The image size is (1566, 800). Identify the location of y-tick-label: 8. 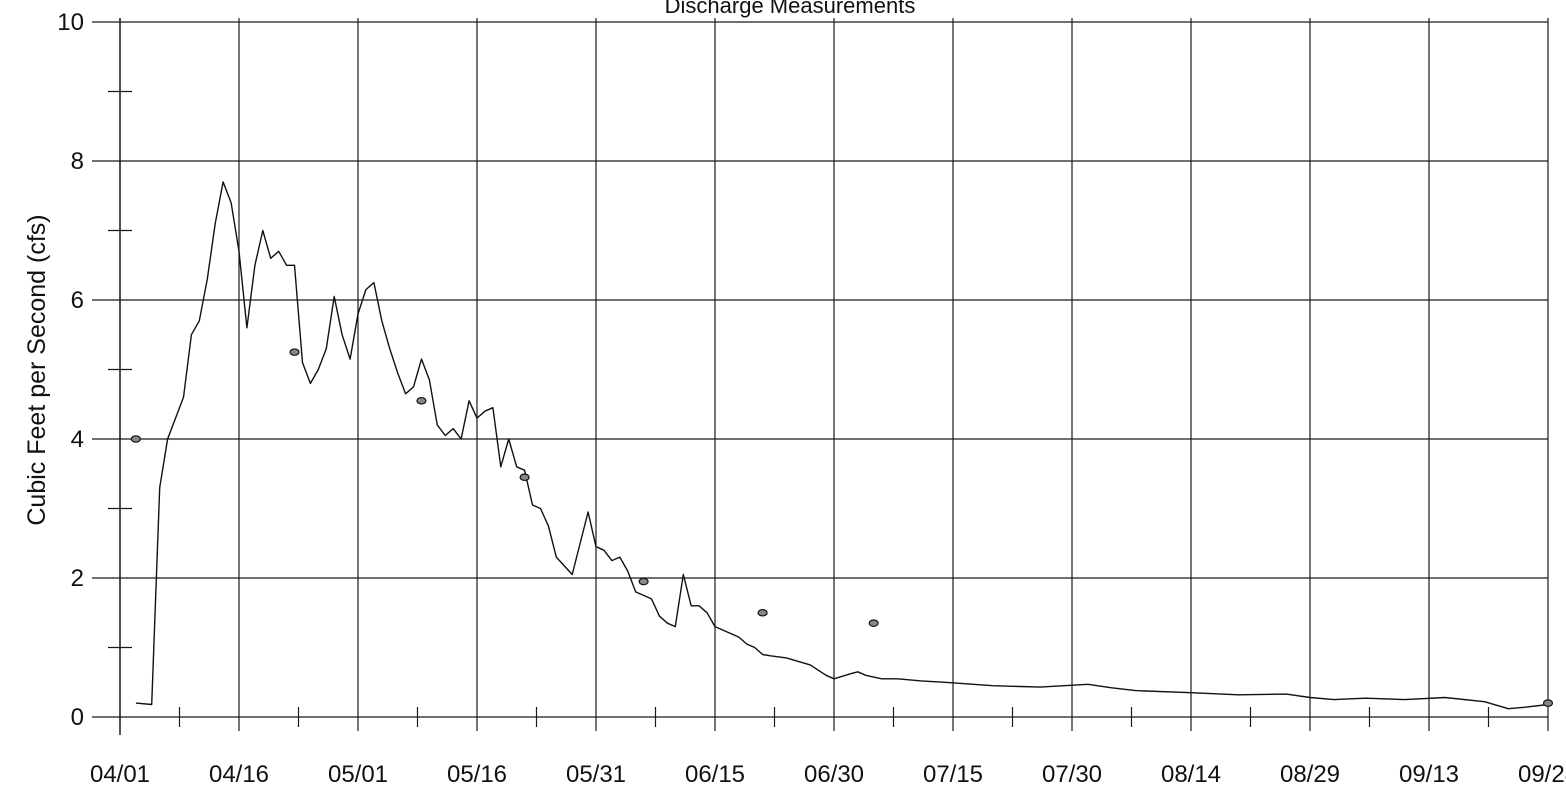
(77, 161).